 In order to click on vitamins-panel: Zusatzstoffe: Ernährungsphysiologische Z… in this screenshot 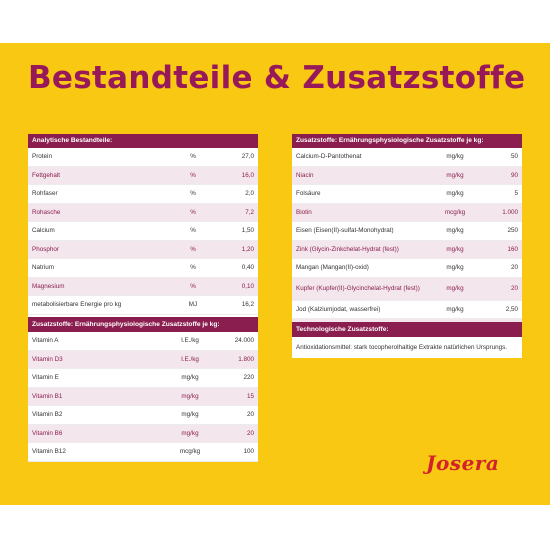, I will do `click(143, 389)`.